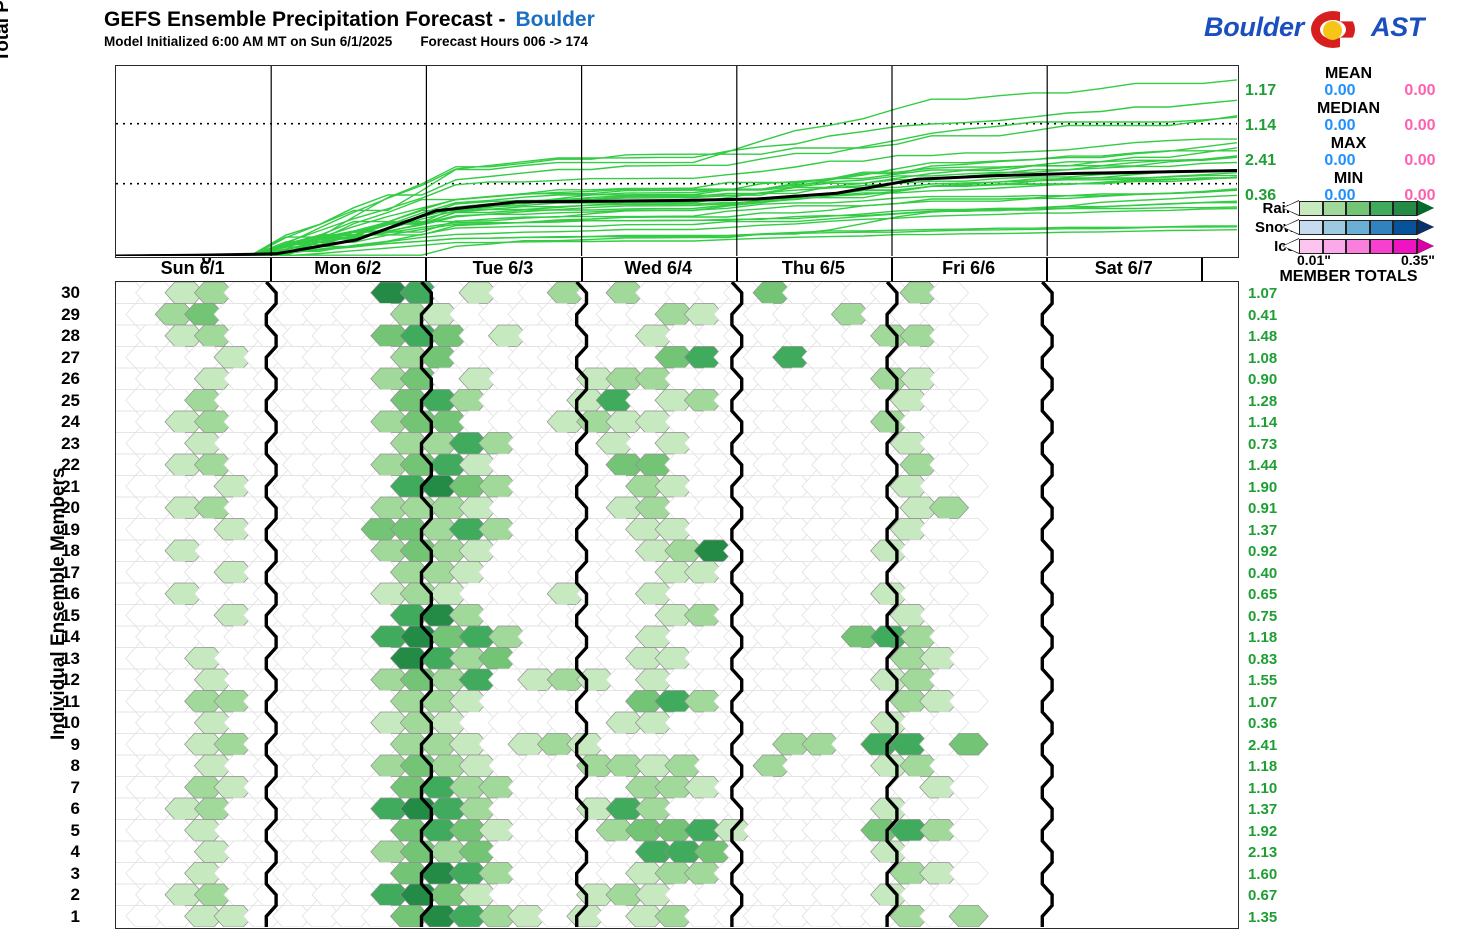  I want to click on stat-mean-ice: 0.00, so click(1420, 90).